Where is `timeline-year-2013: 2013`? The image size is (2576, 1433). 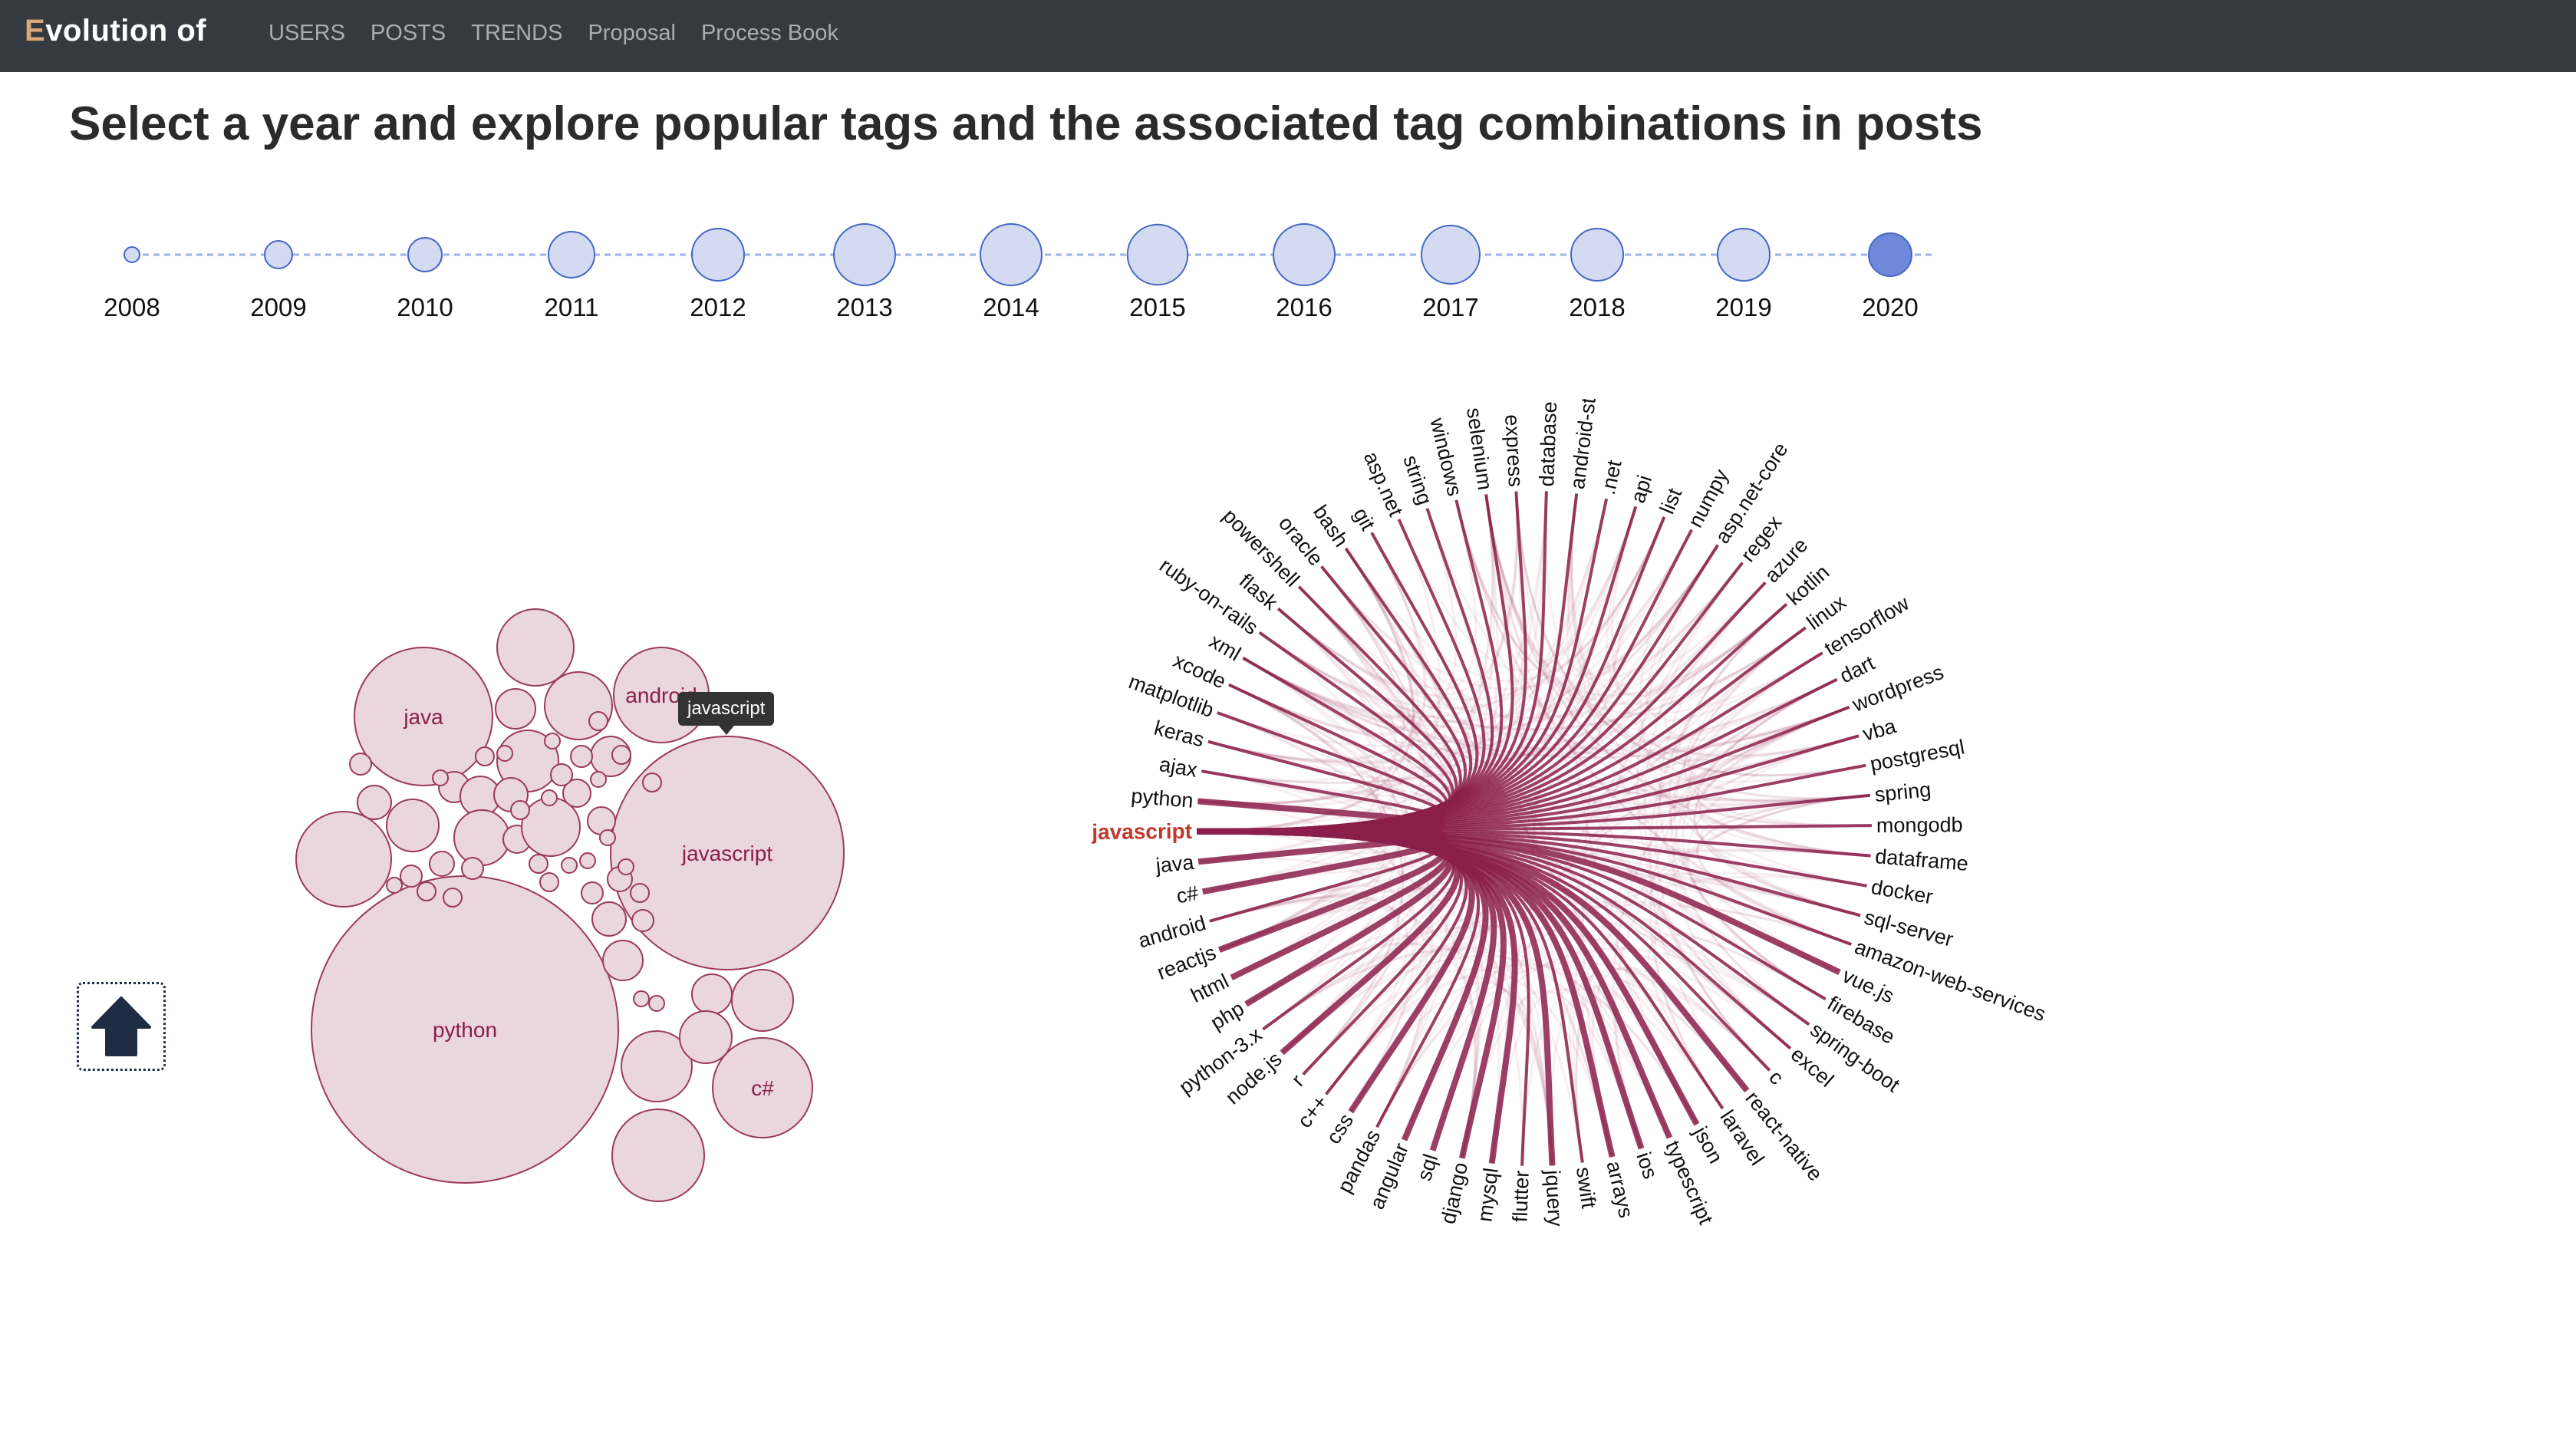
timeline-year-2013: 2013 is located at coordinates (864, 272).